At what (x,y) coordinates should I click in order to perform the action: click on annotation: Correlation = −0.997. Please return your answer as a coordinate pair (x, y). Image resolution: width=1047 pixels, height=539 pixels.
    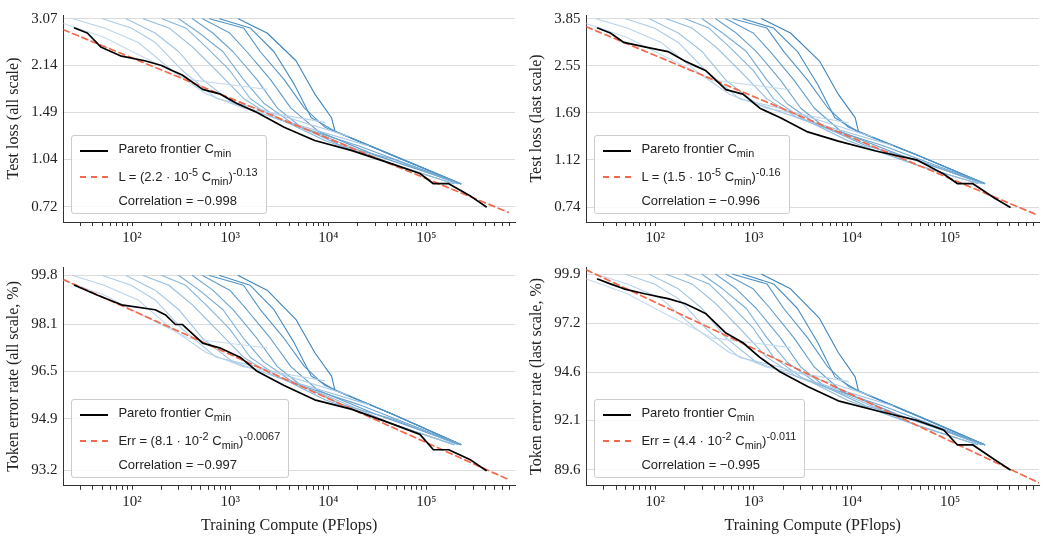
    Looking at the image, I should click on (177, 464).